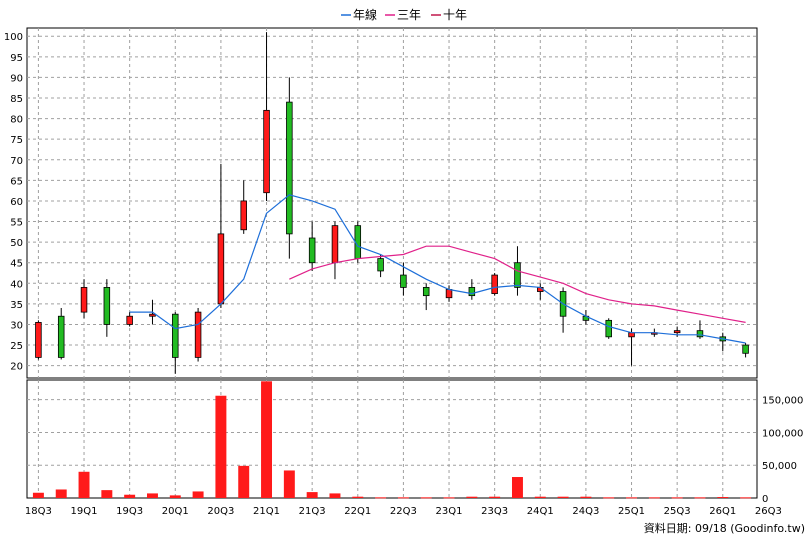 The width and height of the screenshot is (808, 540). Describe the element at coordinates (677, 511) in the screenshot. I see `x-tick-label: 25Q3` at that location.